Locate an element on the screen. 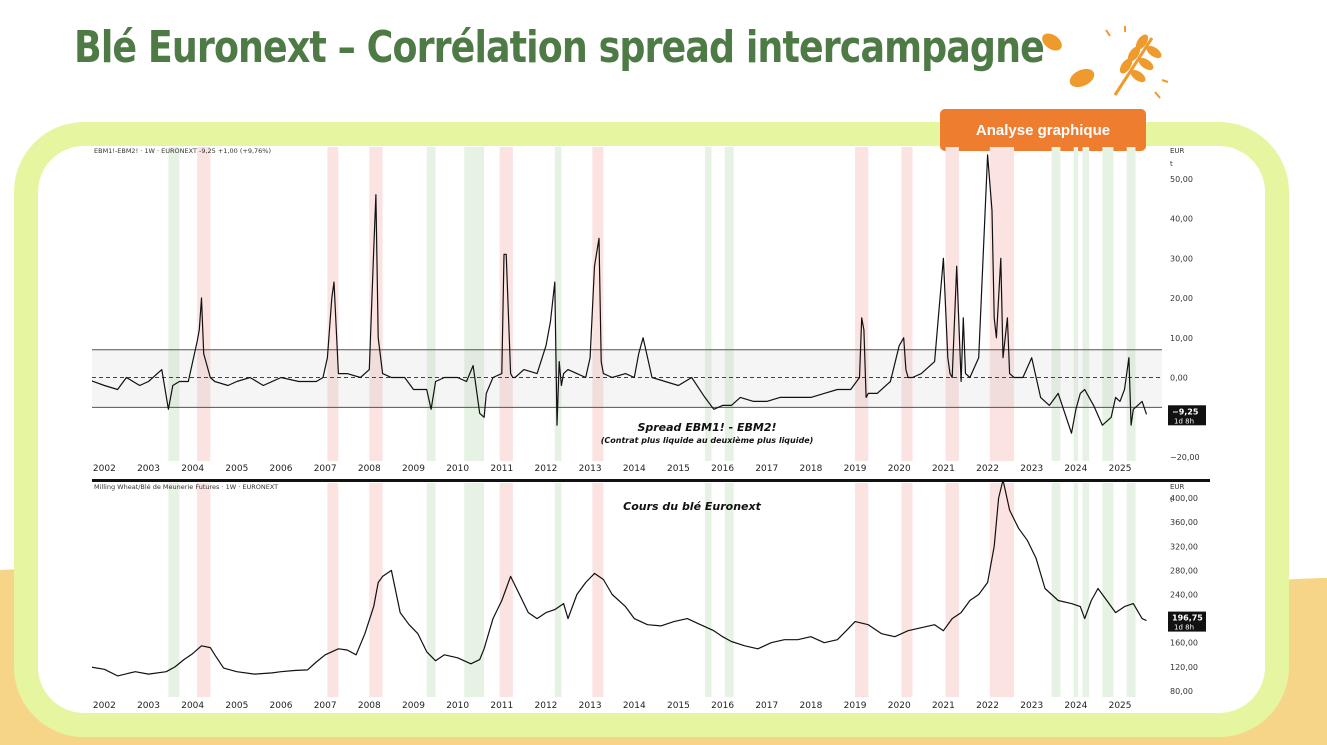 Image resolution: width=1327 pixels, height=745 pixels. y-tick-label: 360,00 is located at coordinates (1184, 522).